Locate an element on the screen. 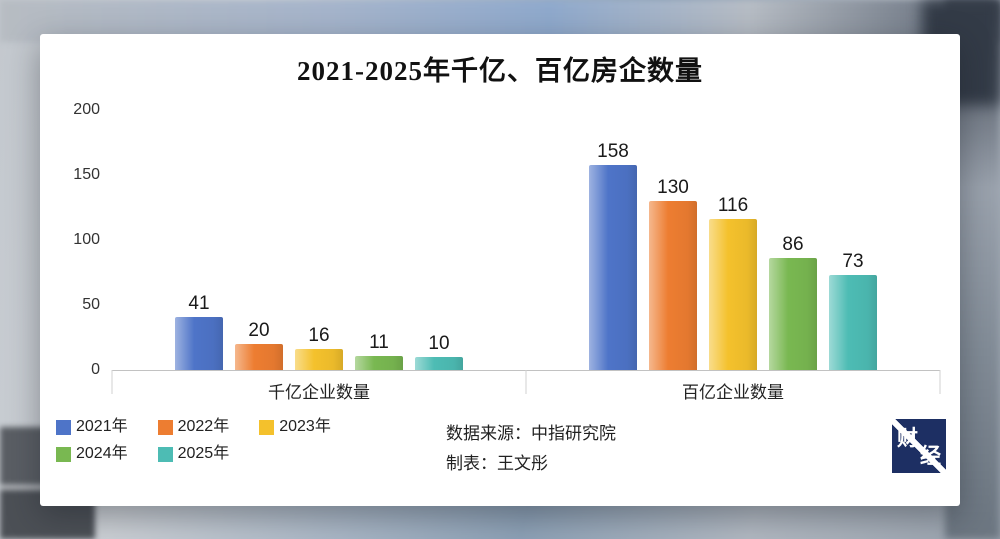 The width and height of the screenshot is (1000, 539). chart-title: 2021-2025年千亿、百亿房企数量 is located at coordinates (500, 71).